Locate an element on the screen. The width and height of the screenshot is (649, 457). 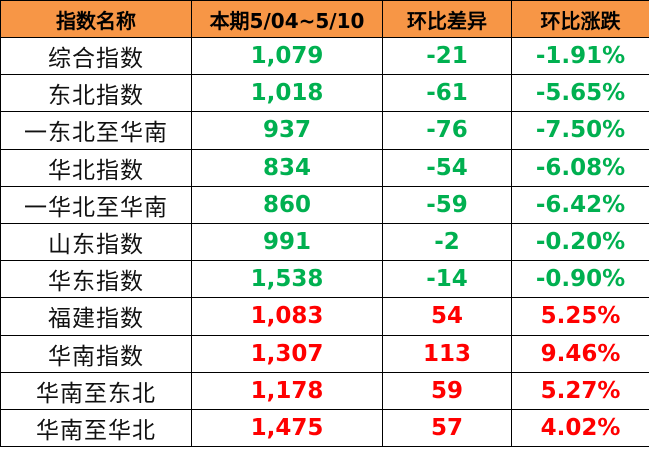
pct-change: -0.20% is located at coordinates (580, 242).